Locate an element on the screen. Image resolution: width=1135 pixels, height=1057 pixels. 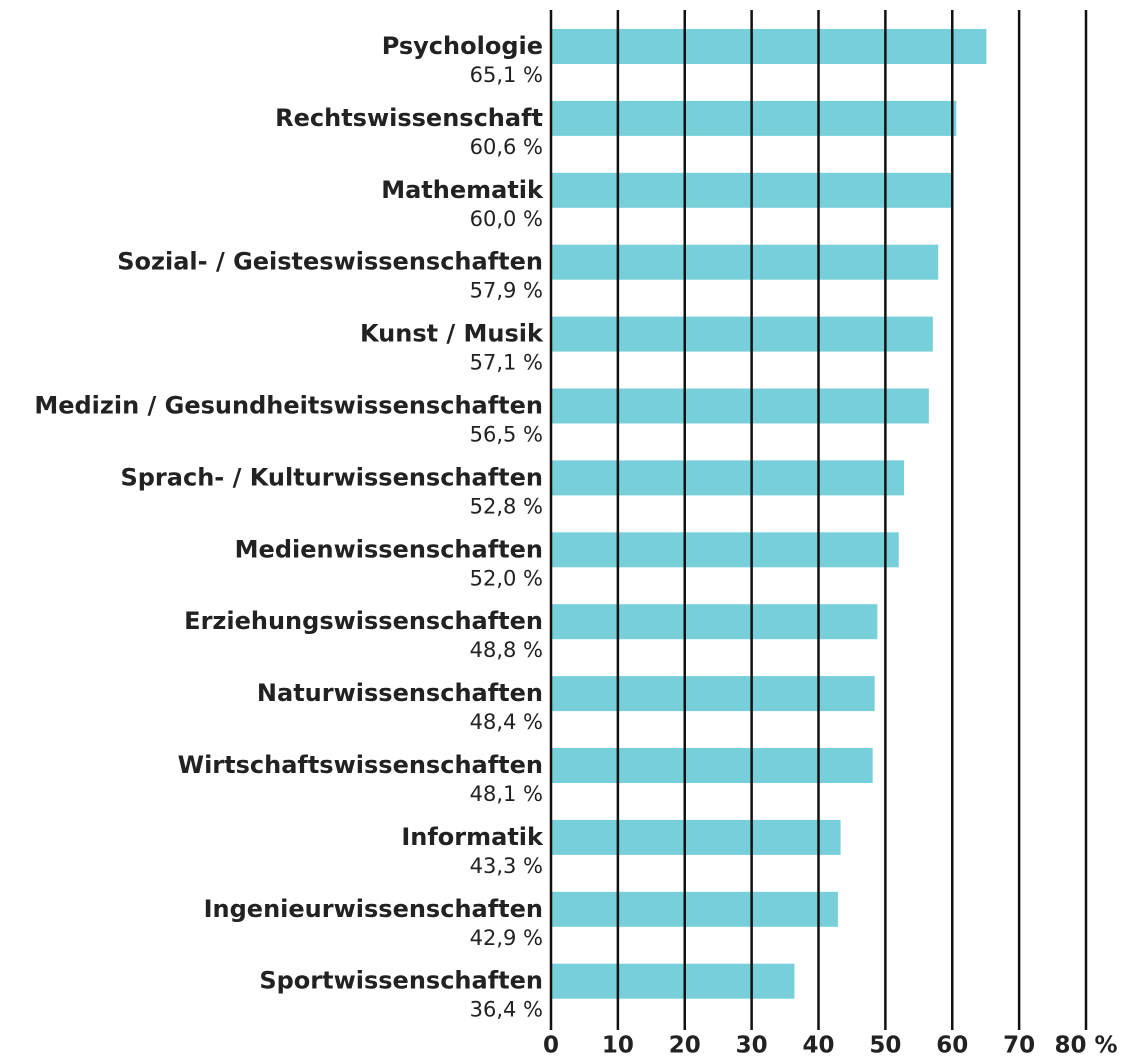
value-label: 48,4 % is located at coordinates (506, 722).